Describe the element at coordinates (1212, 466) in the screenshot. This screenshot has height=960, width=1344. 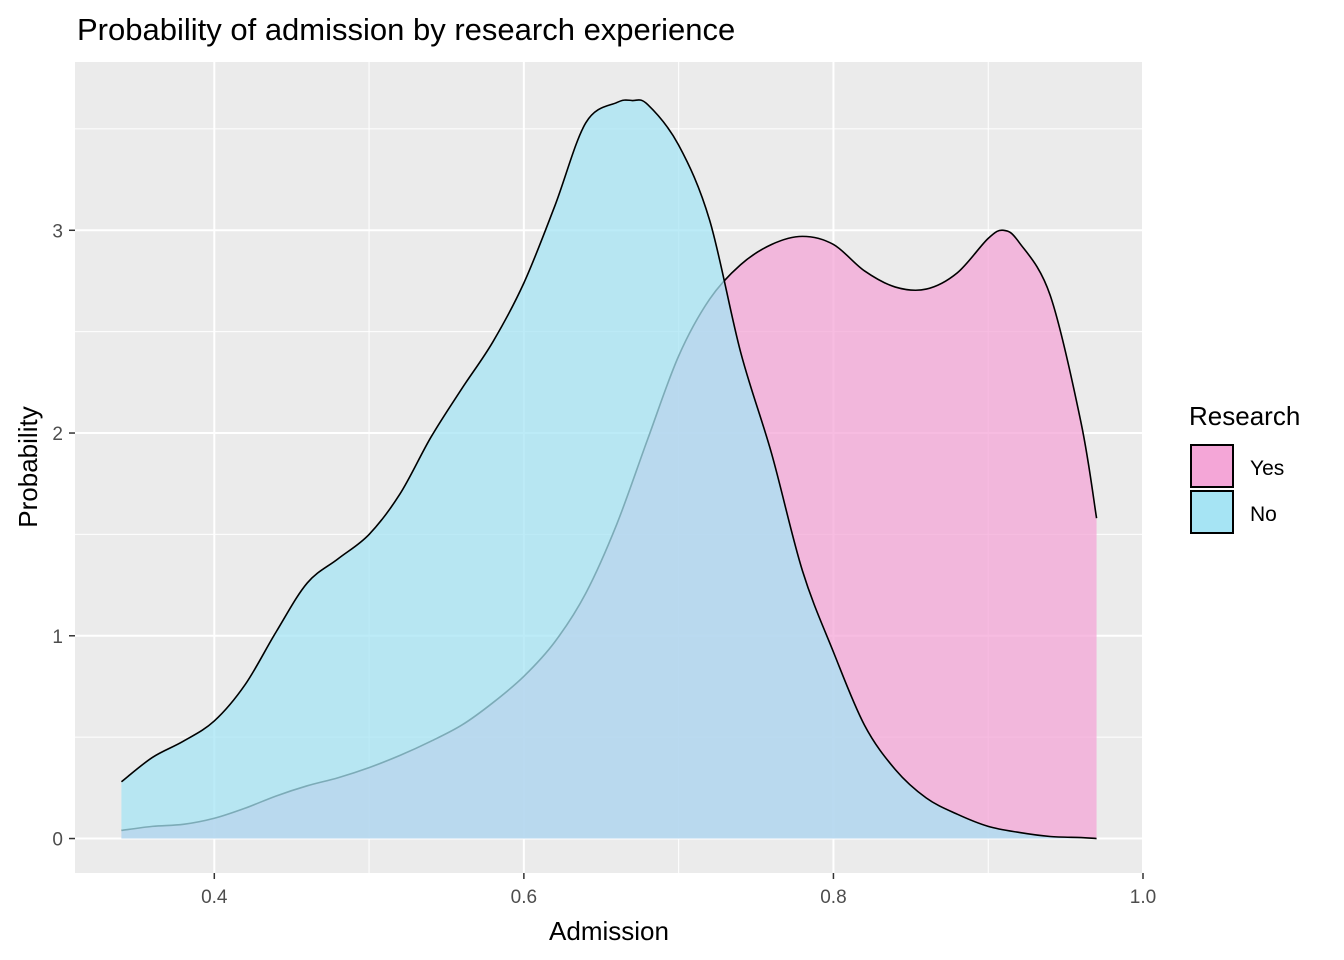
I see `legend-key-yes` at that location.